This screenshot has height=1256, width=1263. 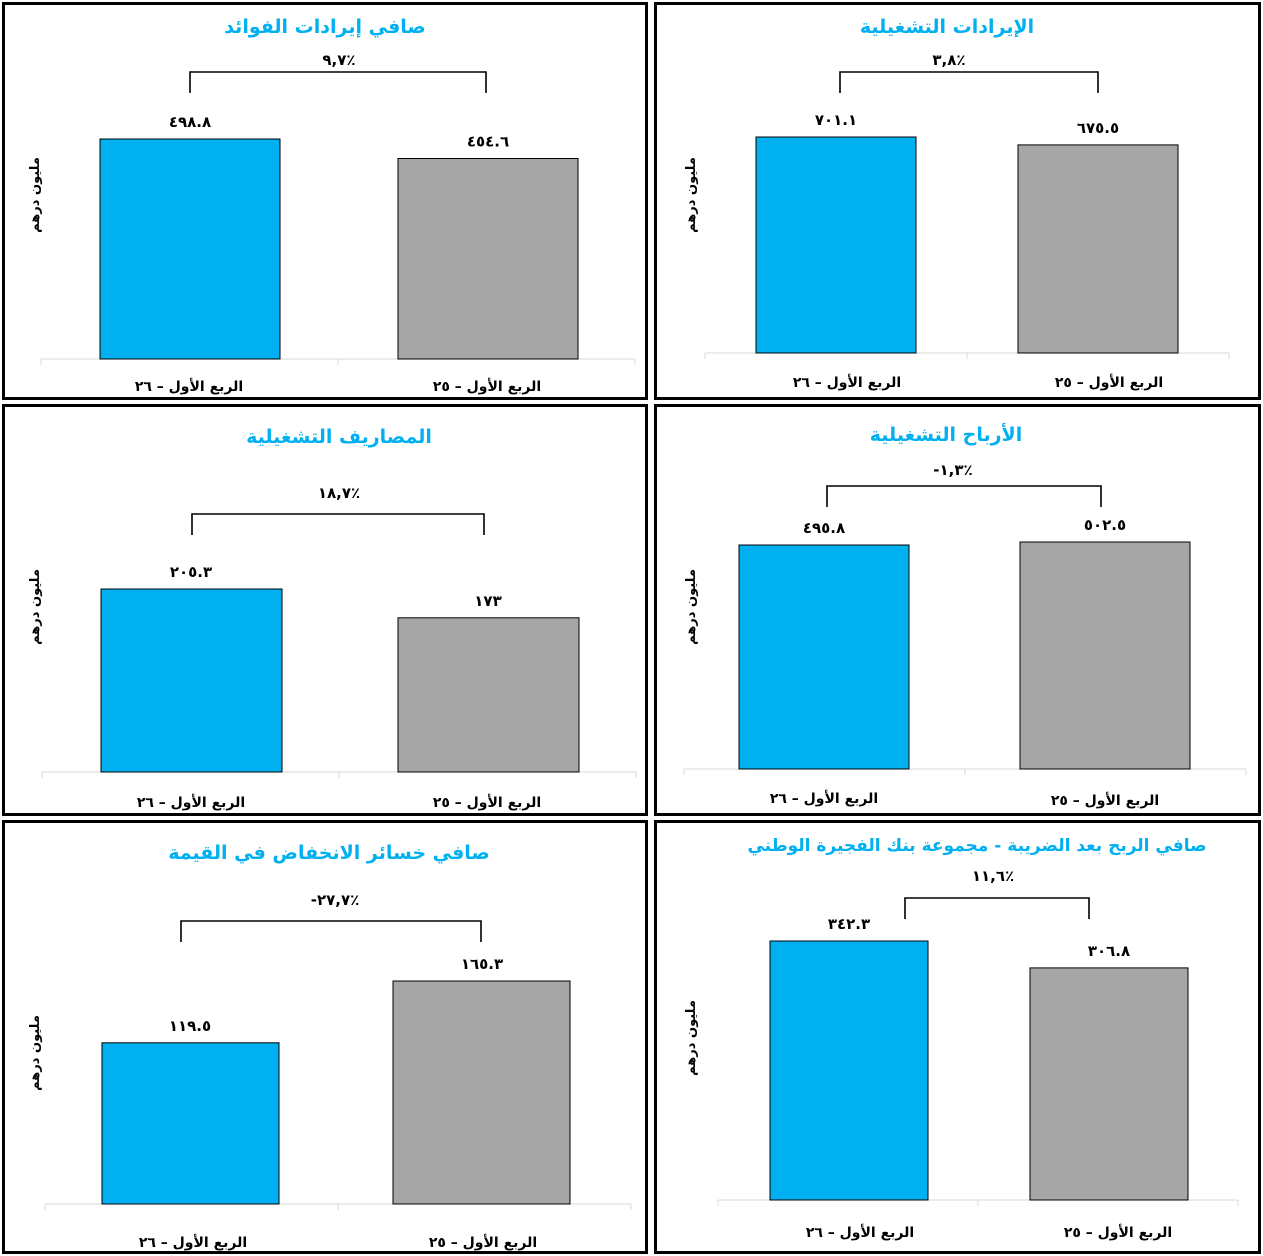 What do you see at coordinates (1105, 525) in the screenshot?
I see `value-label-q1-25: ٥٠٢.٥` at bounding box center [1105, 525].